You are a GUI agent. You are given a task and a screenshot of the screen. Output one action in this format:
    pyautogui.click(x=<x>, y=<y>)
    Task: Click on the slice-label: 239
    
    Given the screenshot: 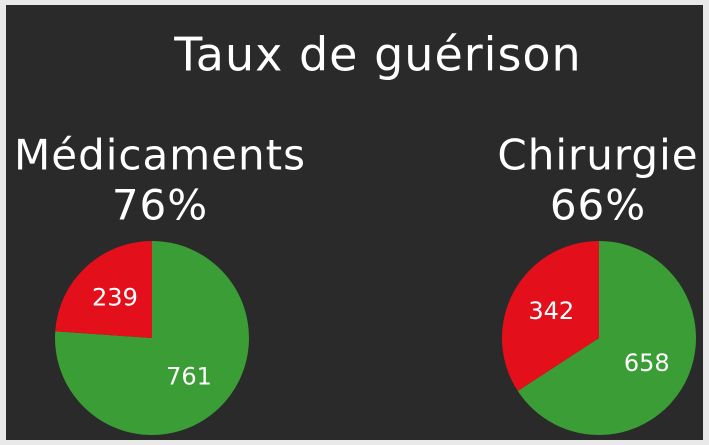 What is the action you would take?
    pyautogui.click(x=115, y=297)
    